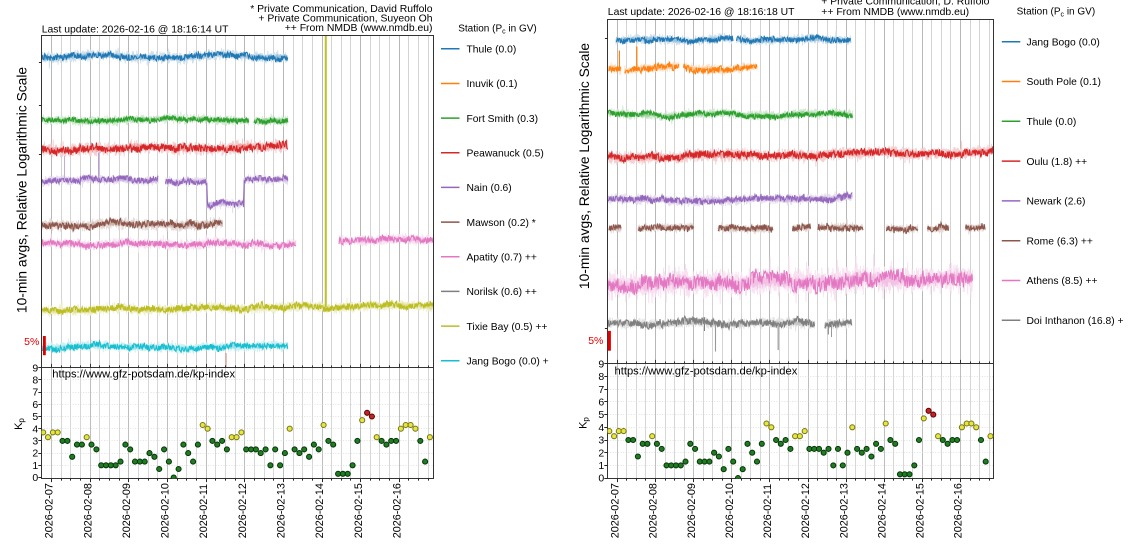 The height and width of the screenshot is (548, 1136). I want to click on svg-text: Norilsk (0.6) ++, so click(502, 292).